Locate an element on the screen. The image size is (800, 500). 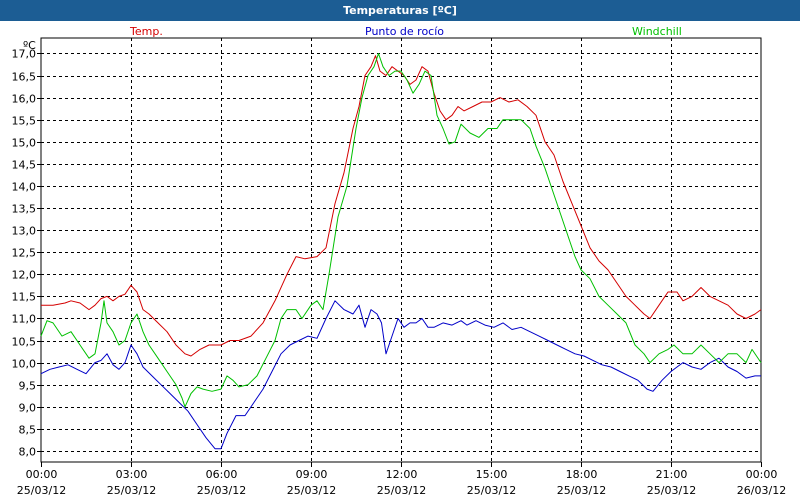
x-tick-time-label: 12:00 is located at coordinates (402, 474).